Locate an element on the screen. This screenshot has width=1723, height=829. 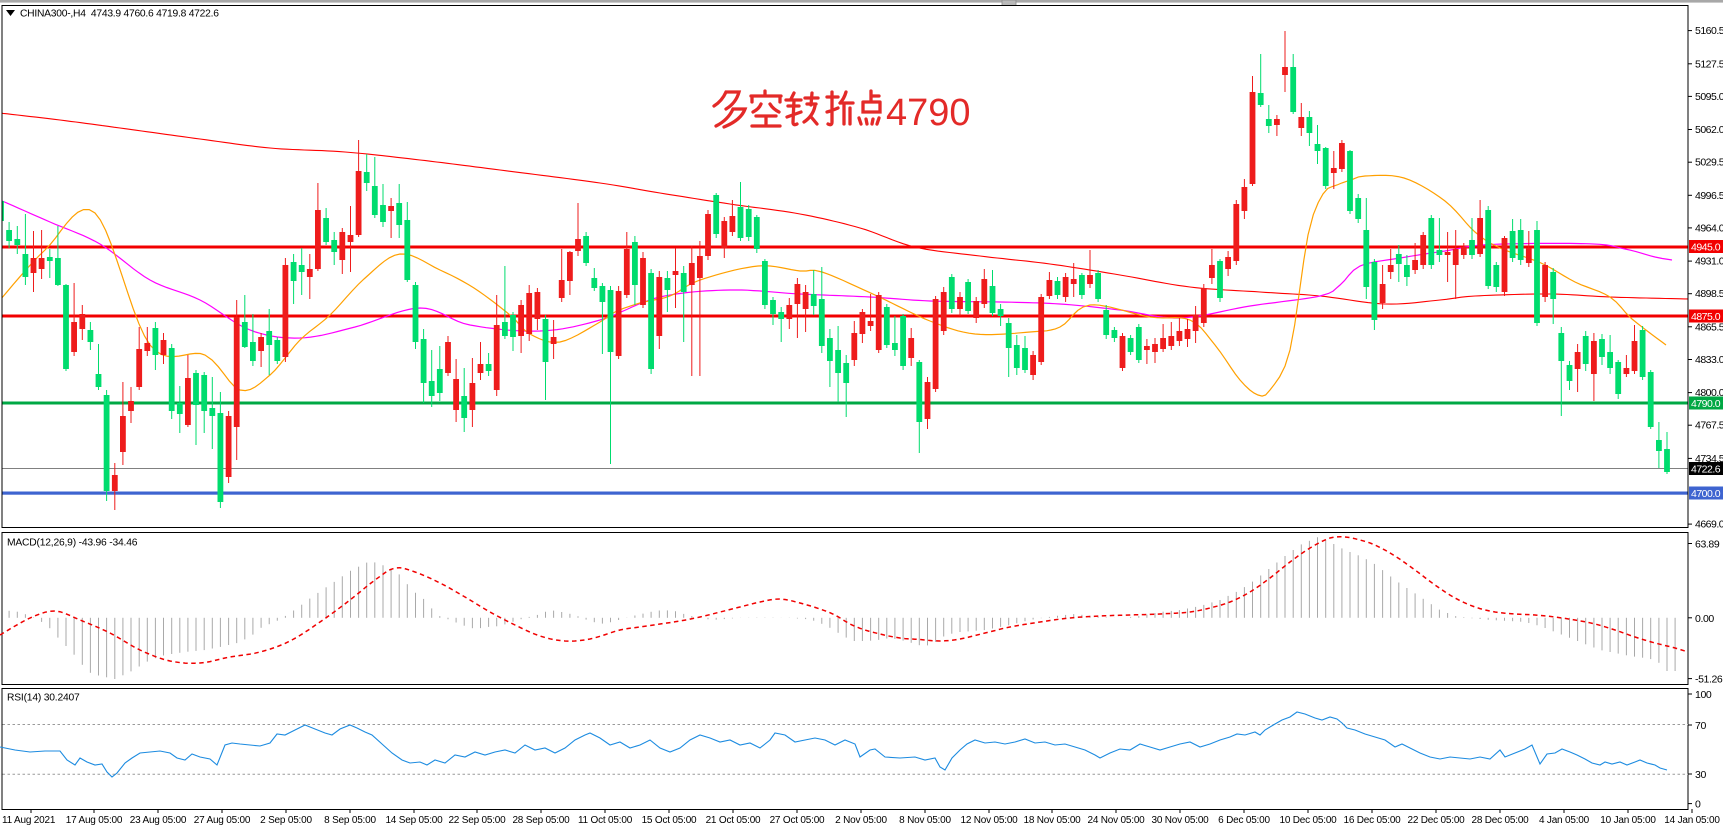
svg-text:CHINA300-,H4 4743.9 4760.6 47: CHINA300-,H4 4743.9 4760.6 4719.8 4722.6 is located at coordinates (119, 14).